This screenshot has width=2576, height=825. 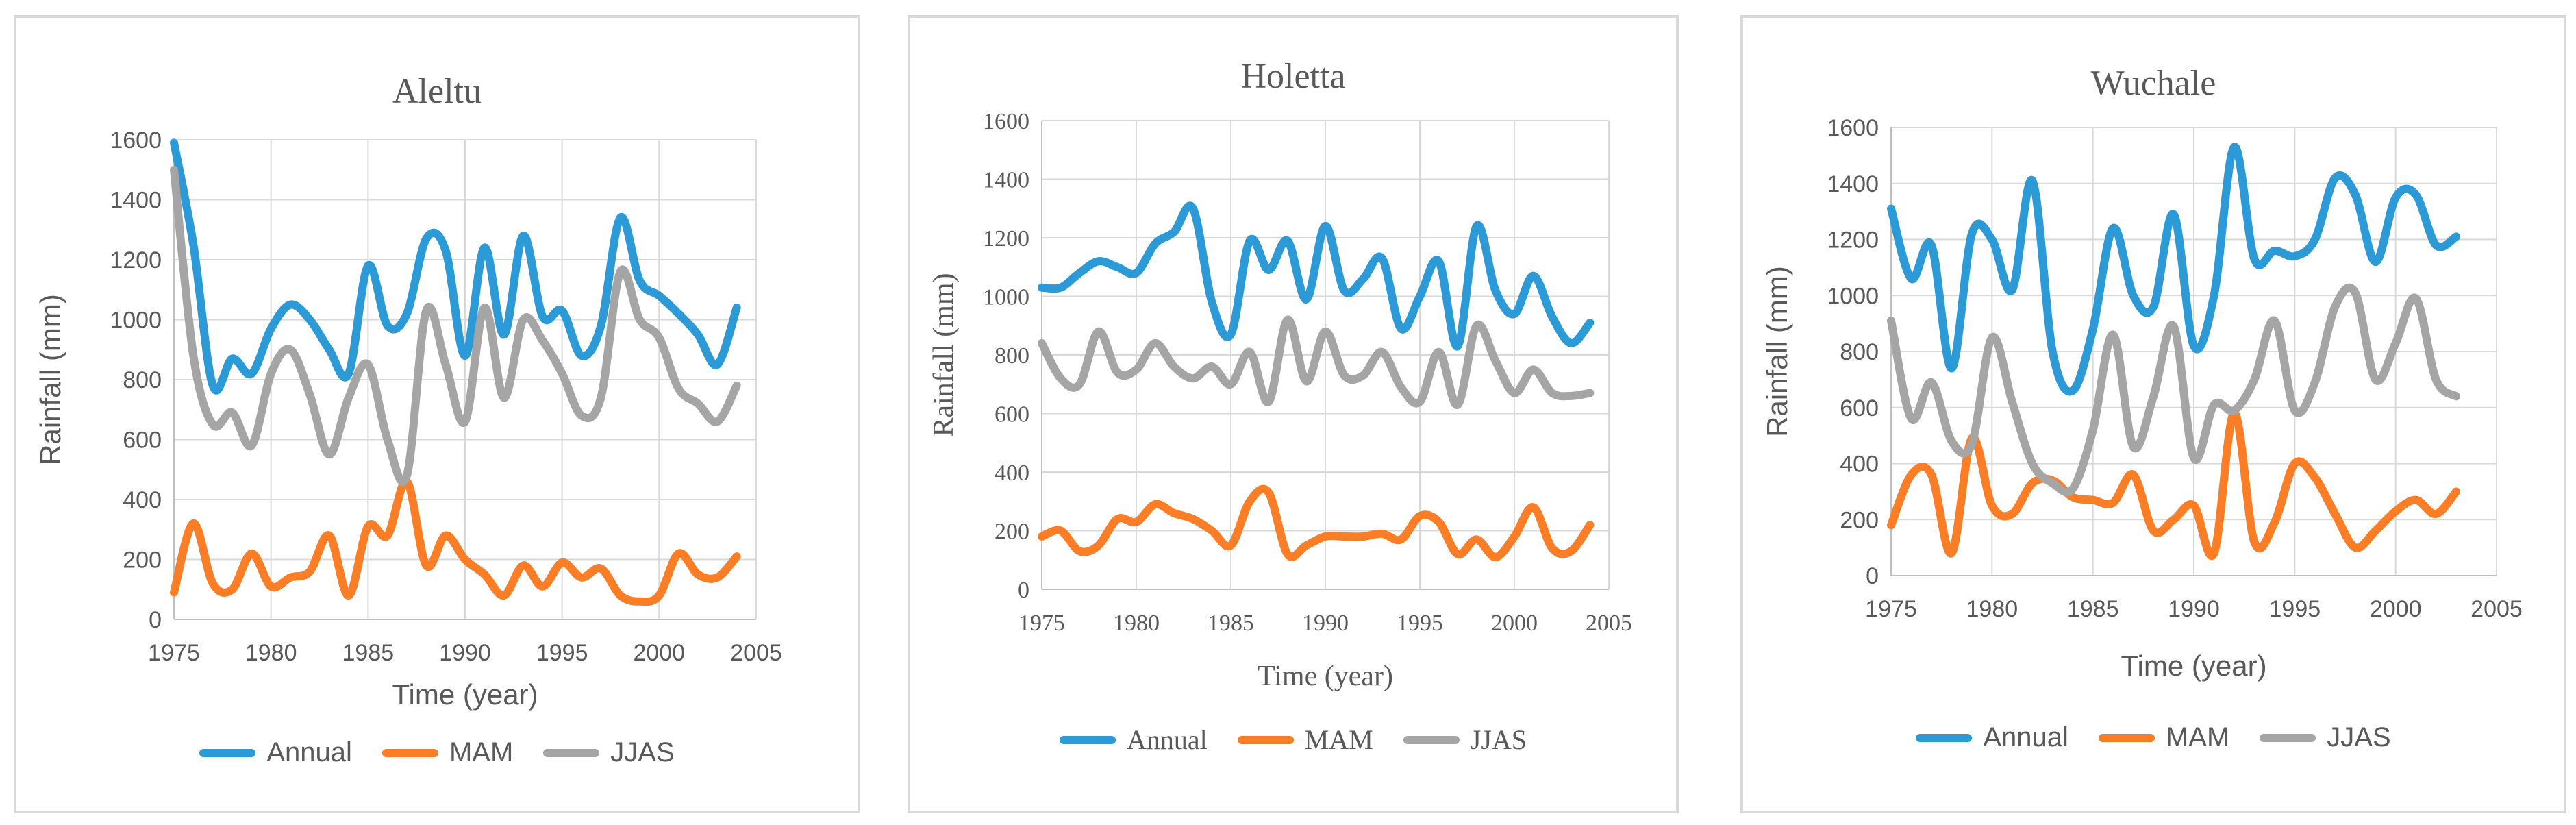 I want to click on chart-title: Aleltu, so click(x=437, y=91).